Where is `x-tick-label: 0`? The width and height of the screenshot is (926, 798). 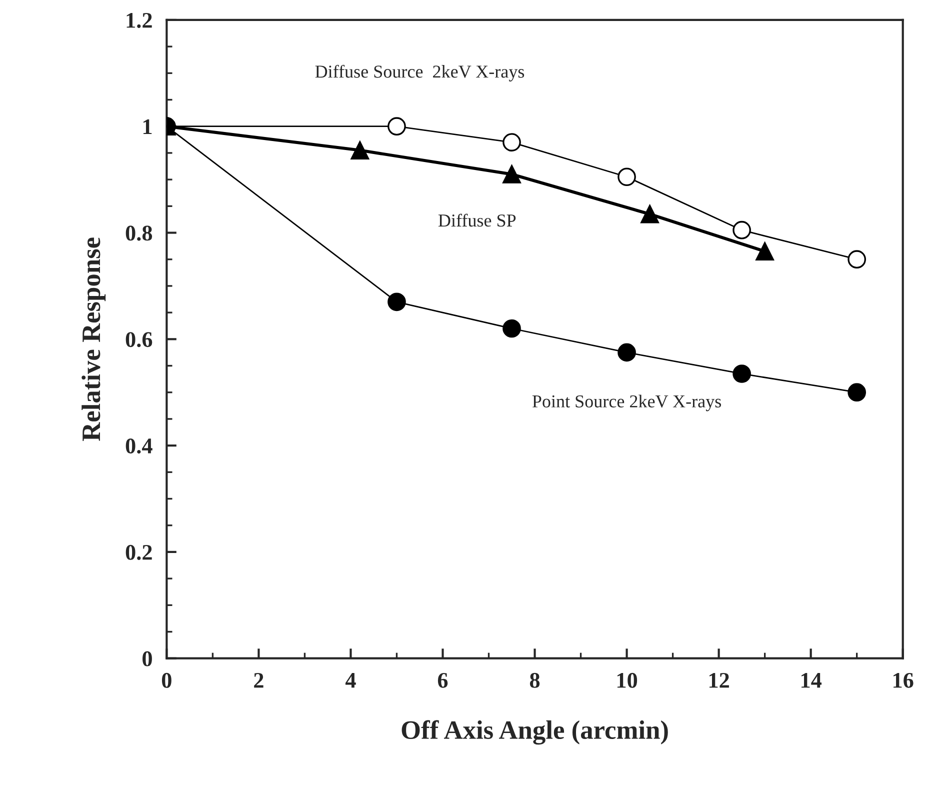
x-tick-label: 0 is located at coordinates (167, 680).